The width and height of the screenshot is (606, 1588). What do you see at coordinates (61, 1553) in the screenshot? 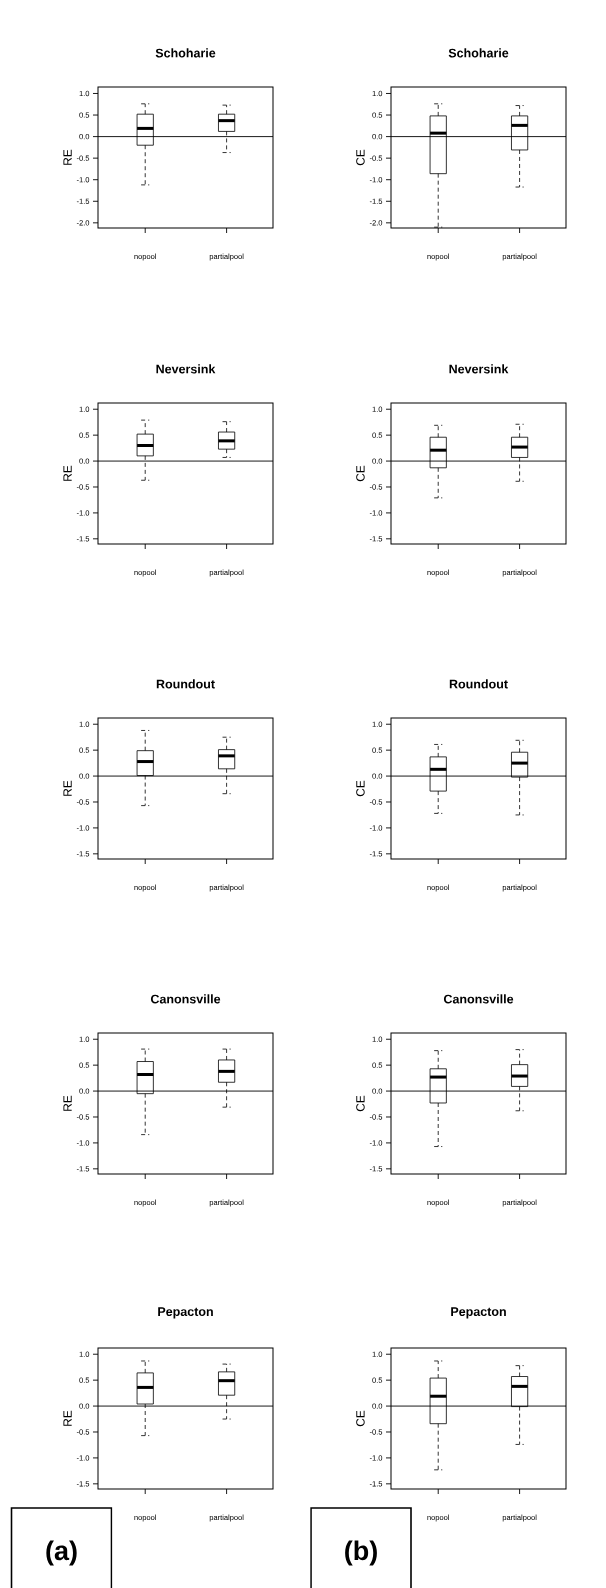
I see `text: (a)` at bounding box center [61, 1553].